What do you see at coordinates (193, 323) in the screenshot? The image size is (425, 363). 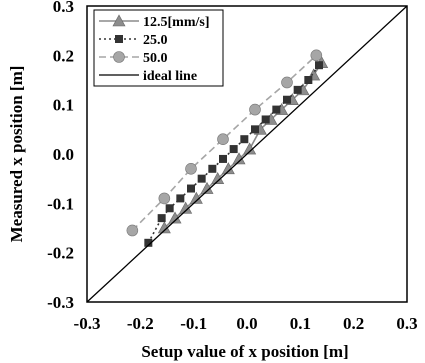 I see `x-tick-label: -0.1` at bounding box center [193, 323].